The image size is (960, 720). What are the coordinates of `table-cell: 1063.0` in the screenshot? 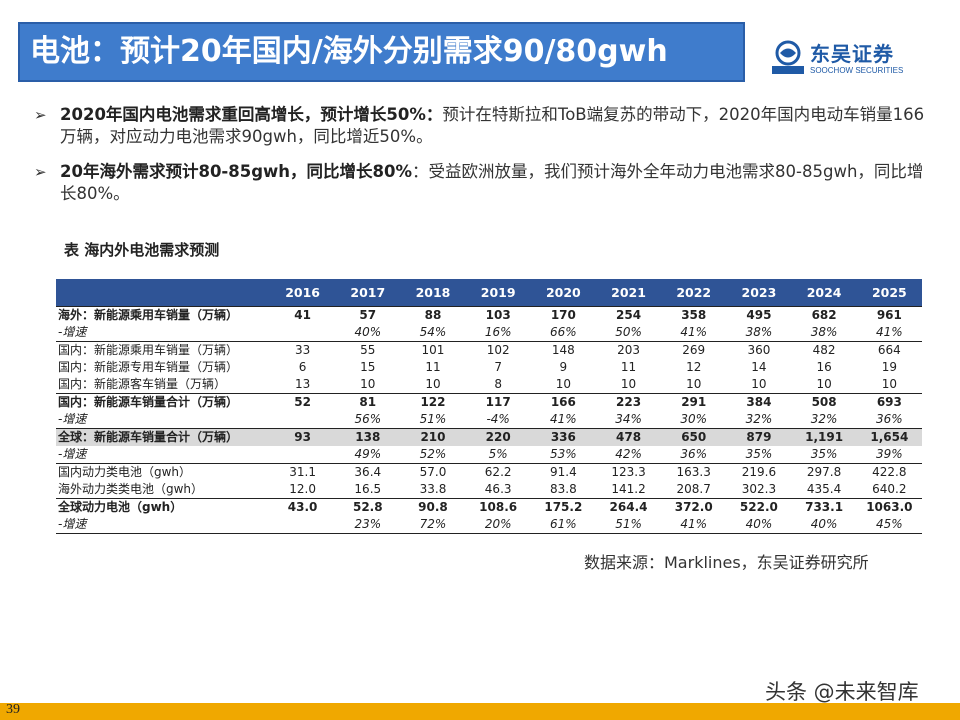 It's located at (889, 507).